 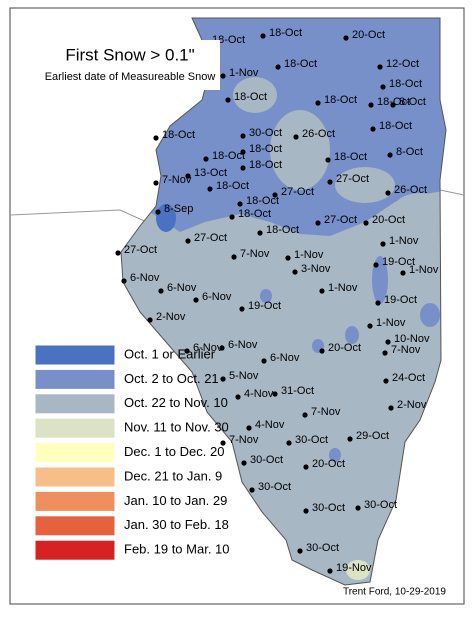 What do you see at coordinates (175, 500) in the screenshot?
I see `legend-label: Jan. 10 to Jan. 29` at bounding box center [175, 500].